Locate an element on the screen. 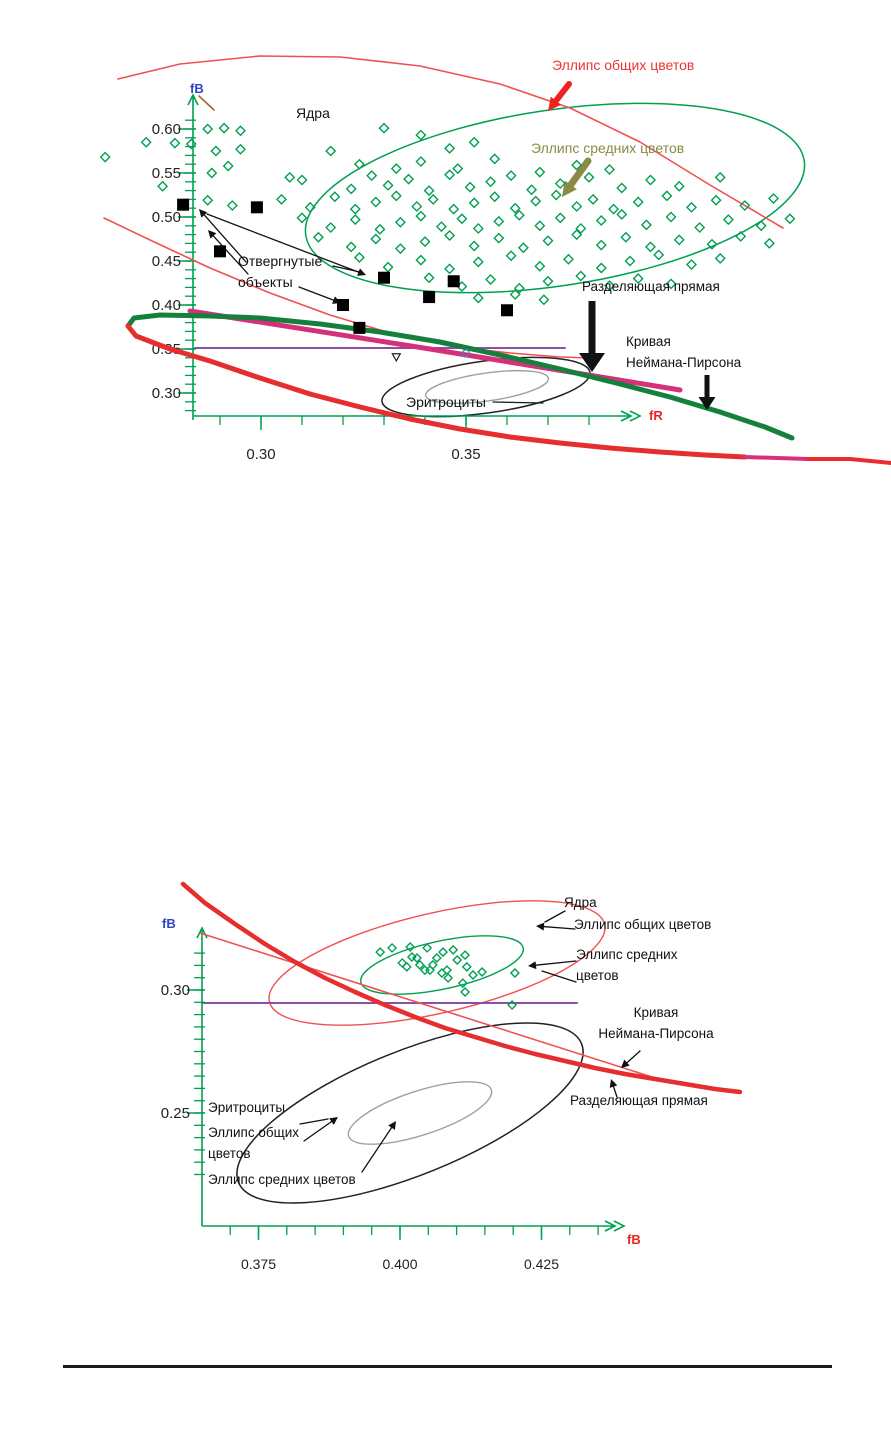  bottom-e-common-line2: цветов is located at coordinates (229, 1153).